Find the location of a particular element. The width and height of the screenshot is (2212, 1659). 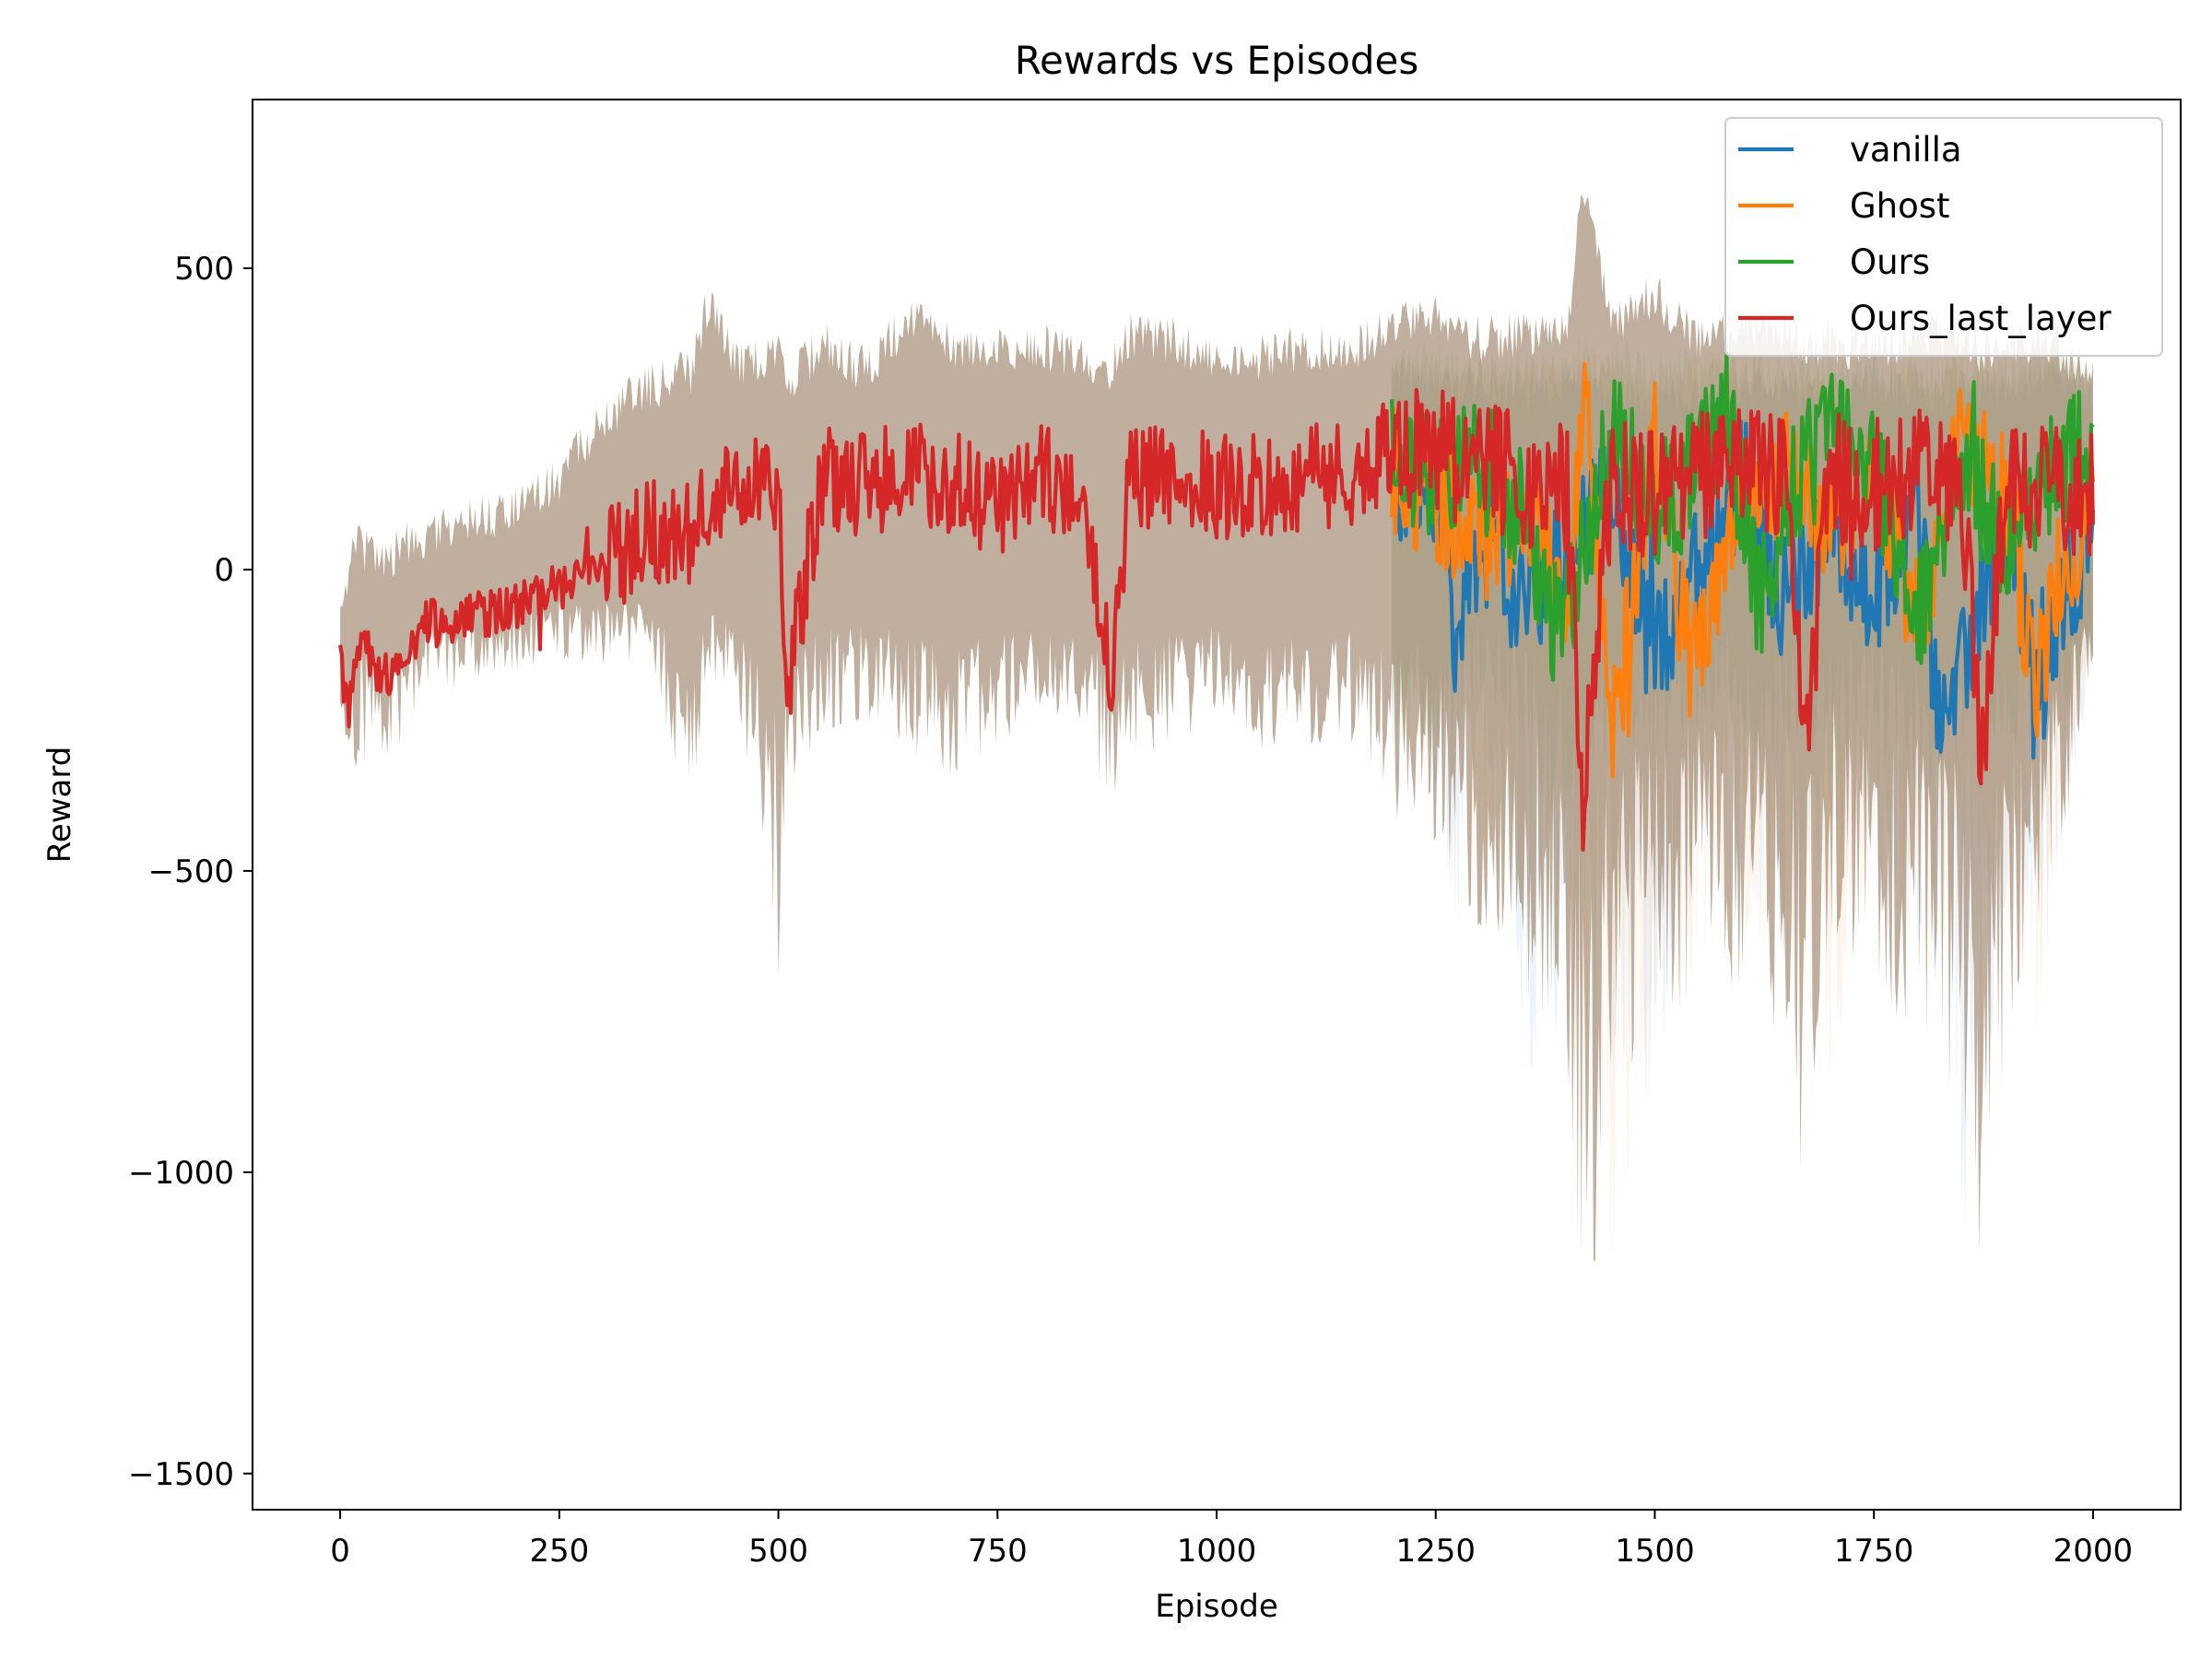

legend-label-ghost: Ghost is located at coordinates (1900, 206).